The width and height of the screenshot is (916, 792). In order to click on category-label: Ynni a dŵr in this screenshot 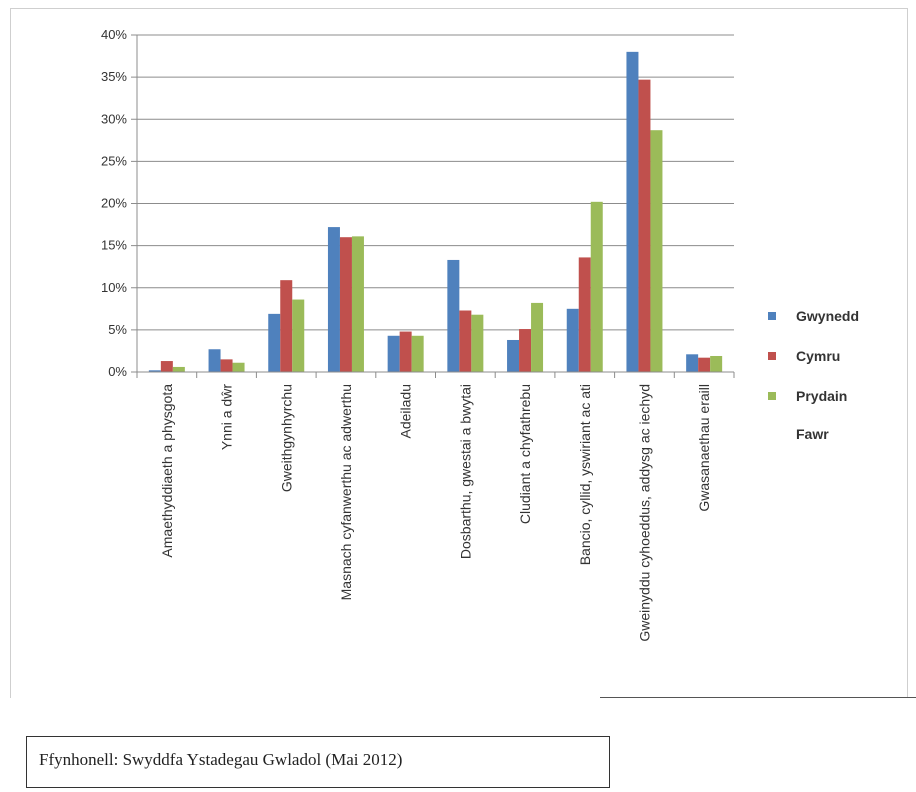, I will do `click(227, 417)`.